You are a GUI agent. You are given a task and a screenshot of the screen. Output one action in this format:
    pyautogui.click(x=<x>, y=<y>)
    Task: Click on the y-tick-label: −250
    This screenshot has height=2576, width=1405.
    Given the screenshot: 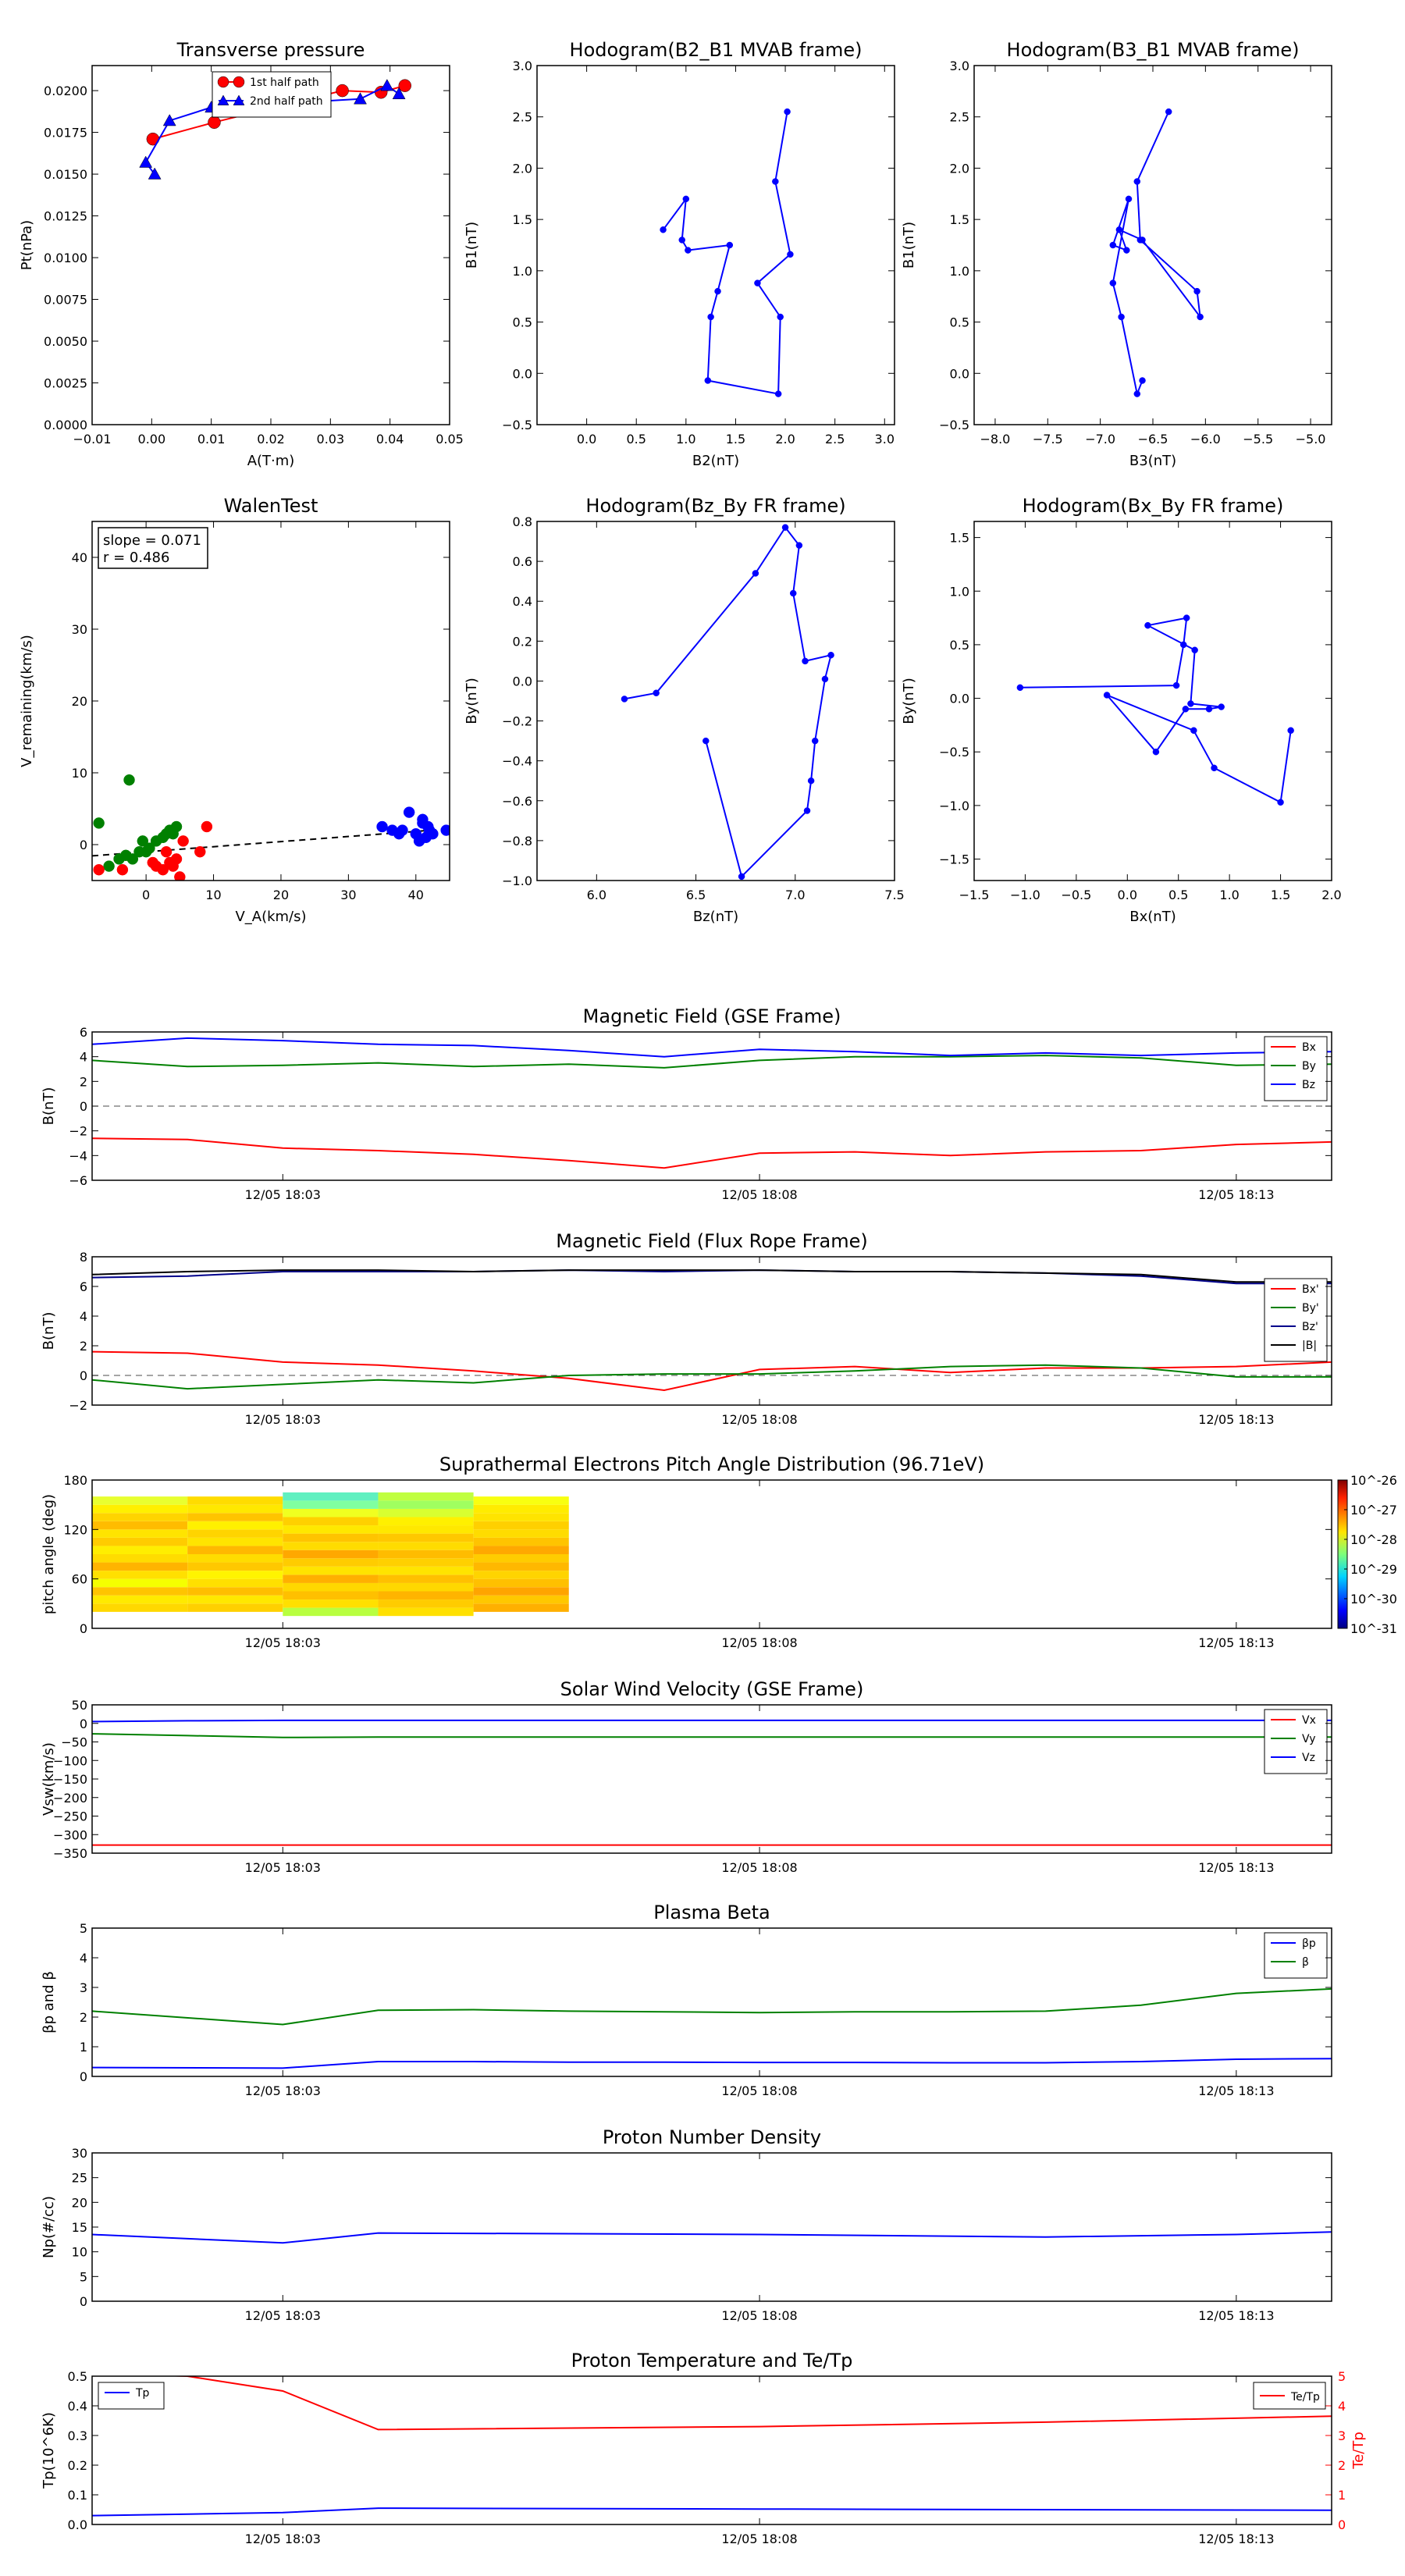 What is the action you would take?
    pyautogui.click(x=70, y=1817)
    